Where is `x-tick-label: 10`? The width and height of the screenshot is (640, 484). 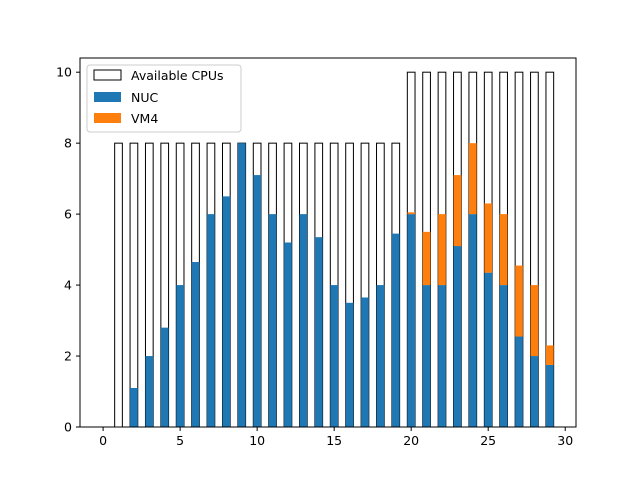
x-tick-label: 10 is located at coordinates (257, 440).